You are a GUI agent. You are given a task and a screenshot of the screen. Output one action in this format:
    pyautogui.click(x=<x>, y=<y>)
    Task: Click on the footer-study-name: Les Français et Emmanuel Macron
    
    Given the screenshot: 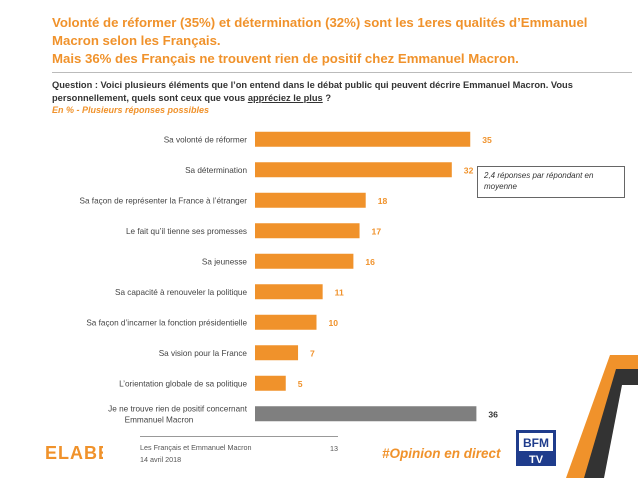 What is the action you would take?
    pyautogui.click(x=196, y=447)
    